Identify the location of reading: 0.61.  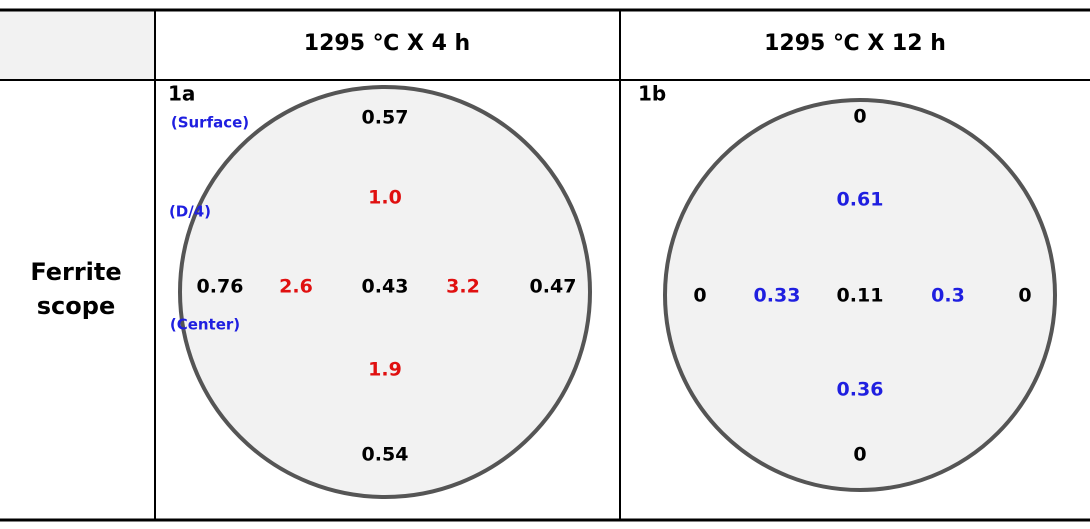
(860, 200).